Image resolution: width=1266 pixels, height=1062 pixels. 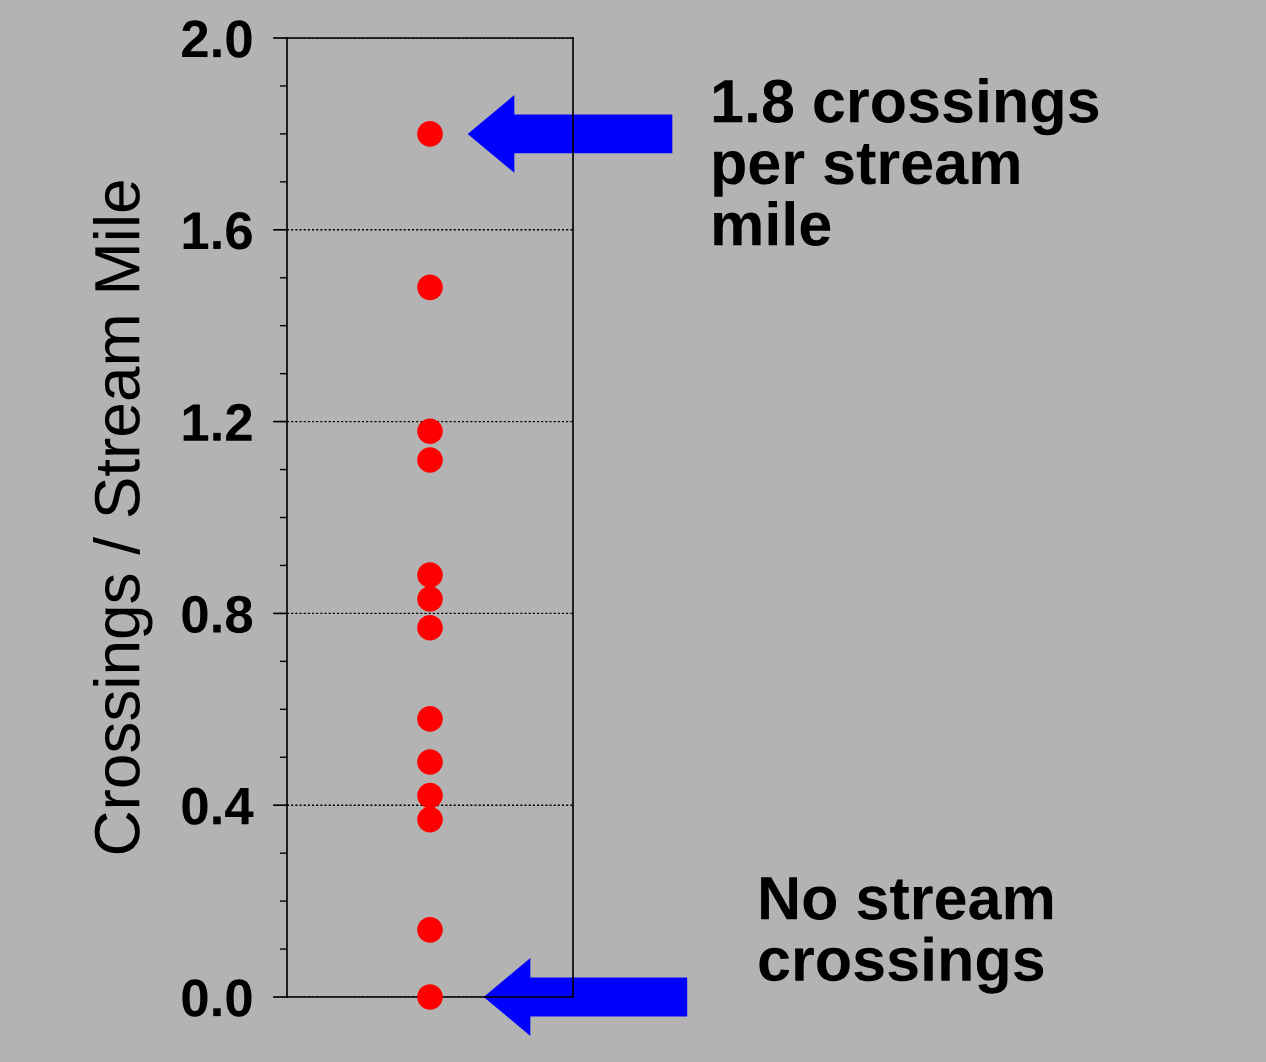 What do you see at coordinates (906, 162) in the screenshot?
I see `text: 1.8 crossings per stream mile` at bounding box center [906, 162].